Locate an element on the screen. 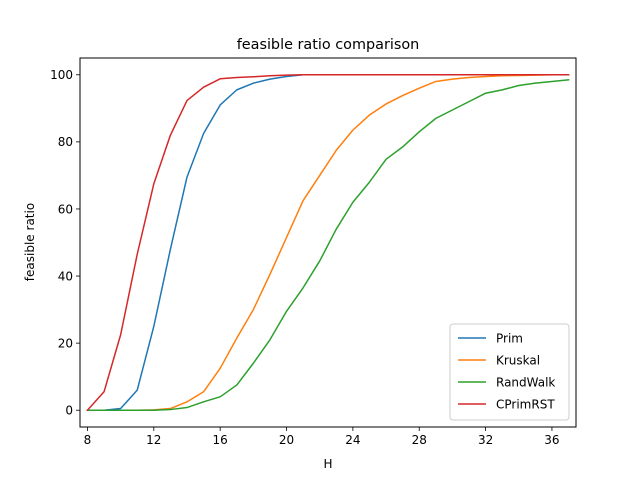  x-axis-label: H is located at coordinates (327, 464).